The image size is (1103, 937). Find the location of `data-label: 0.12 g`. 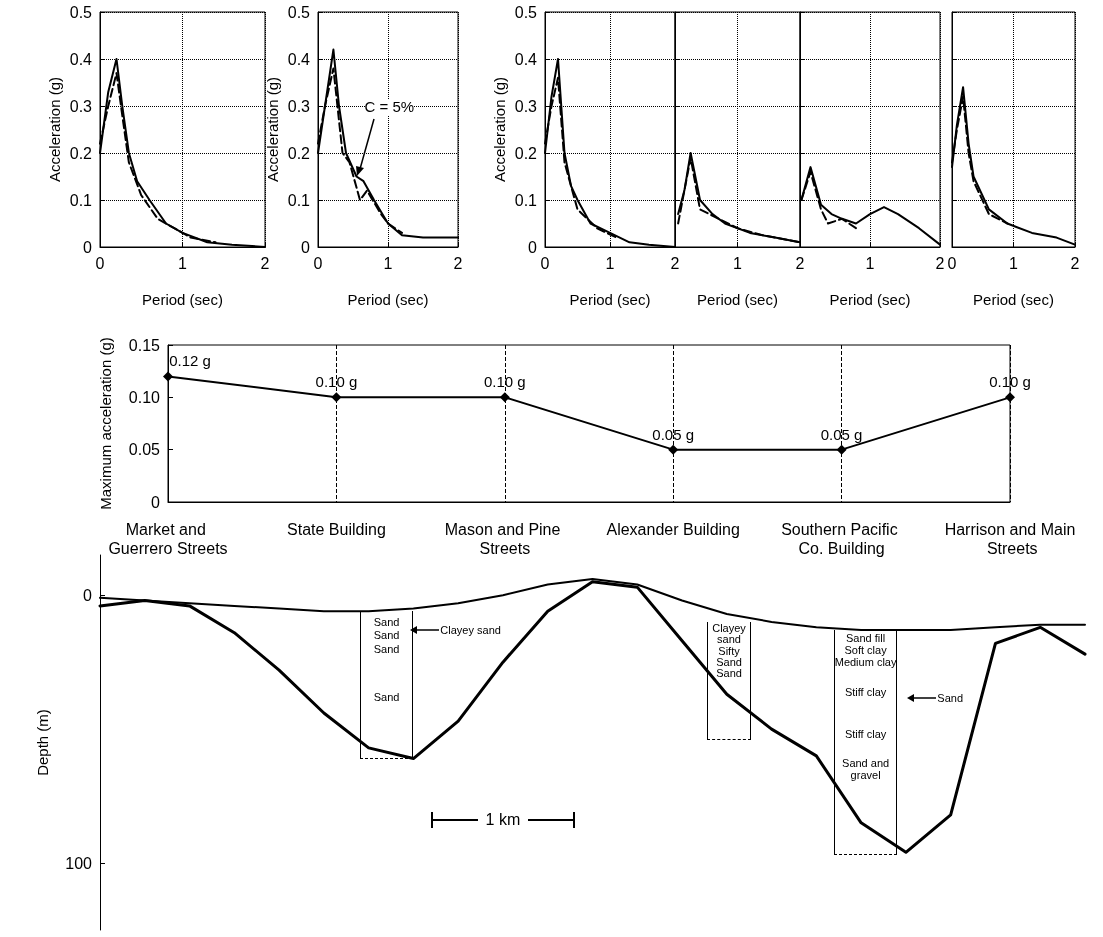

data-label: 0.12 g is located at coordinates (190, 361).